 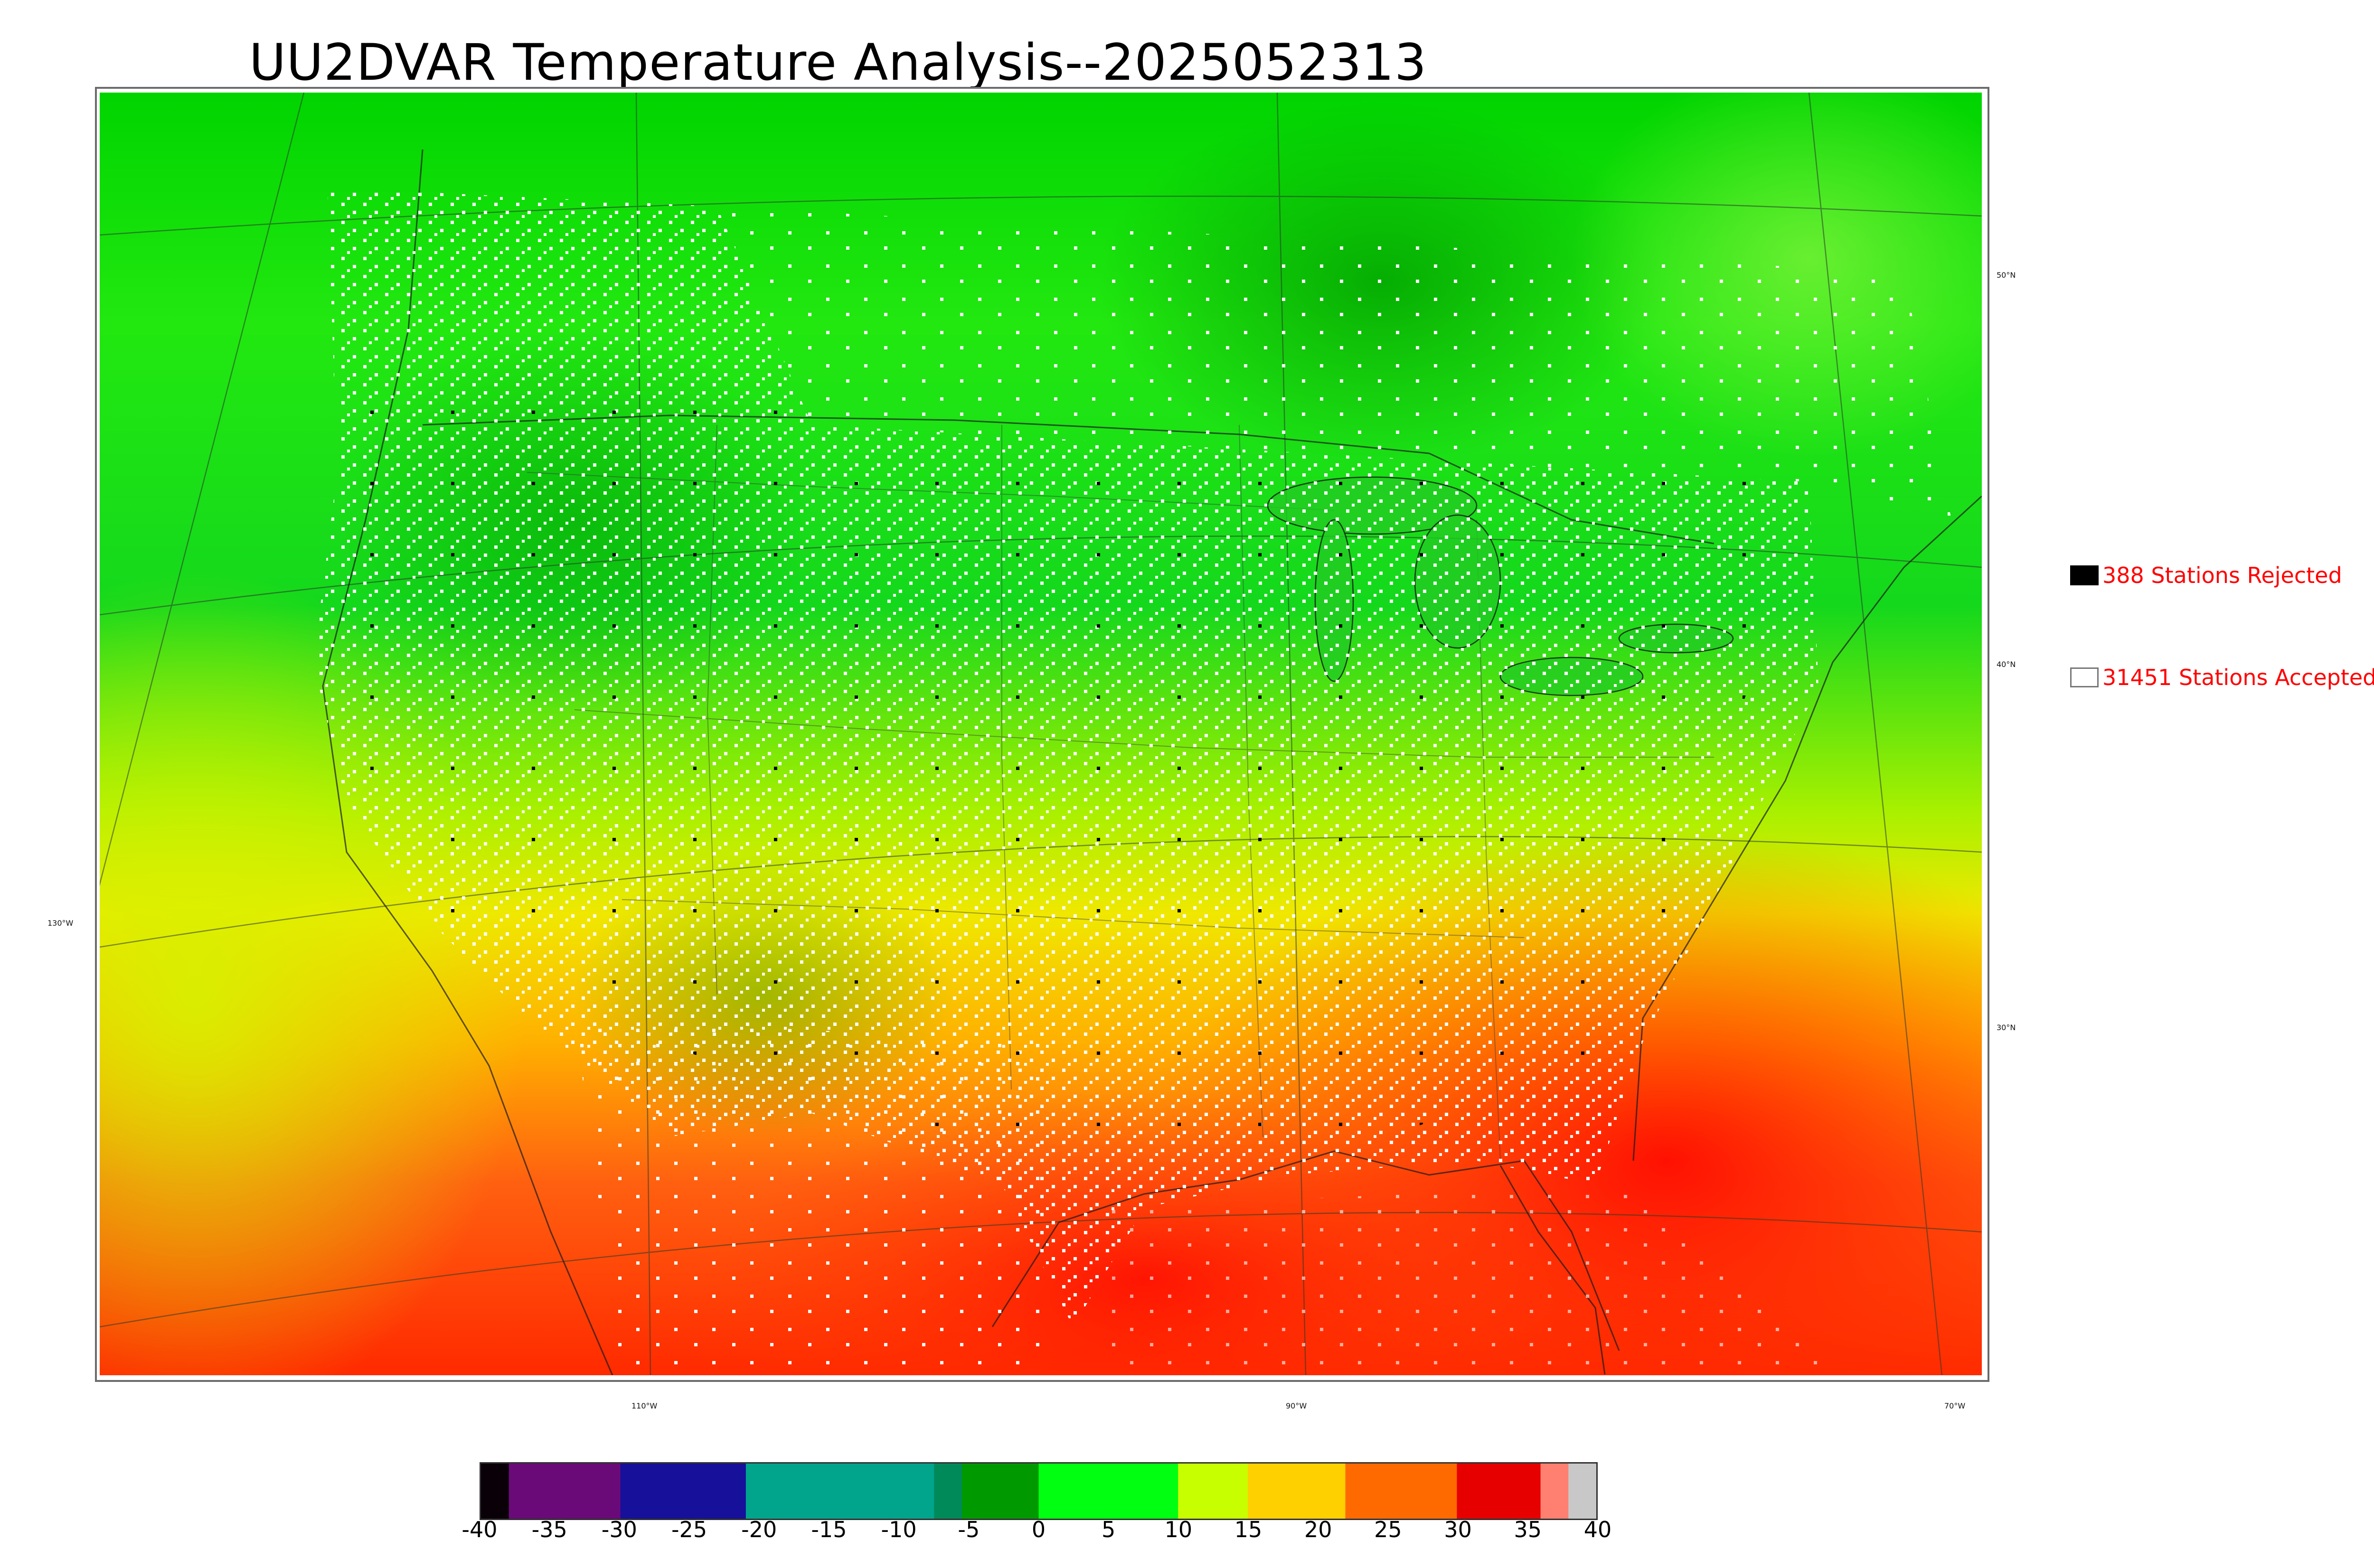 What do you see at coordinates (2222, 575) in the screenshot?
I see `legend-rejected-label: 388 Stations Rejected` at bounding box center [2222, 575].